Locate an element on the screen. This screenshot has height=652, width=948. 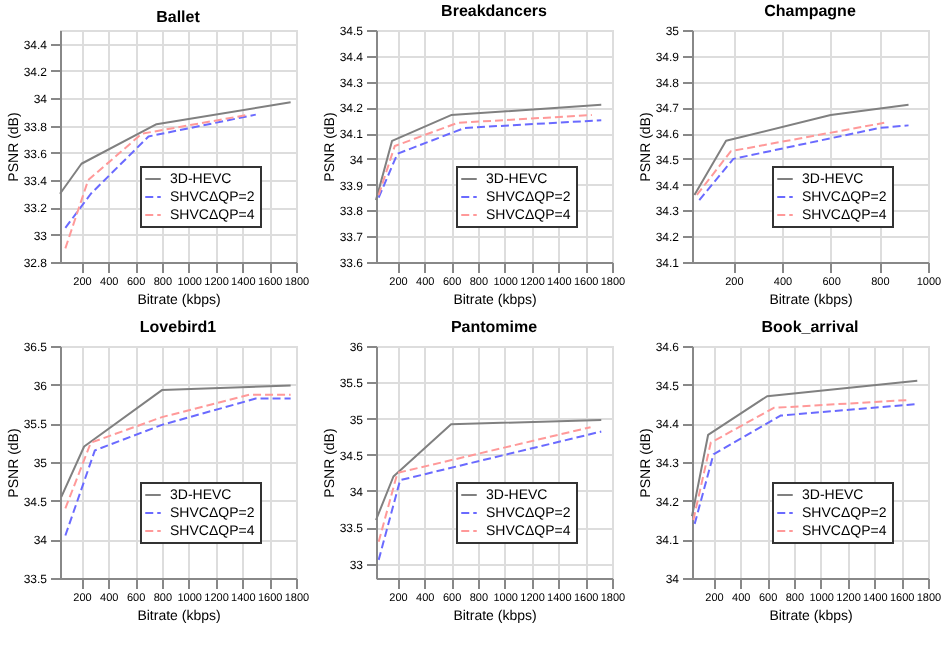
chart-title: Book_arrival is located at coordinates (810, 327).